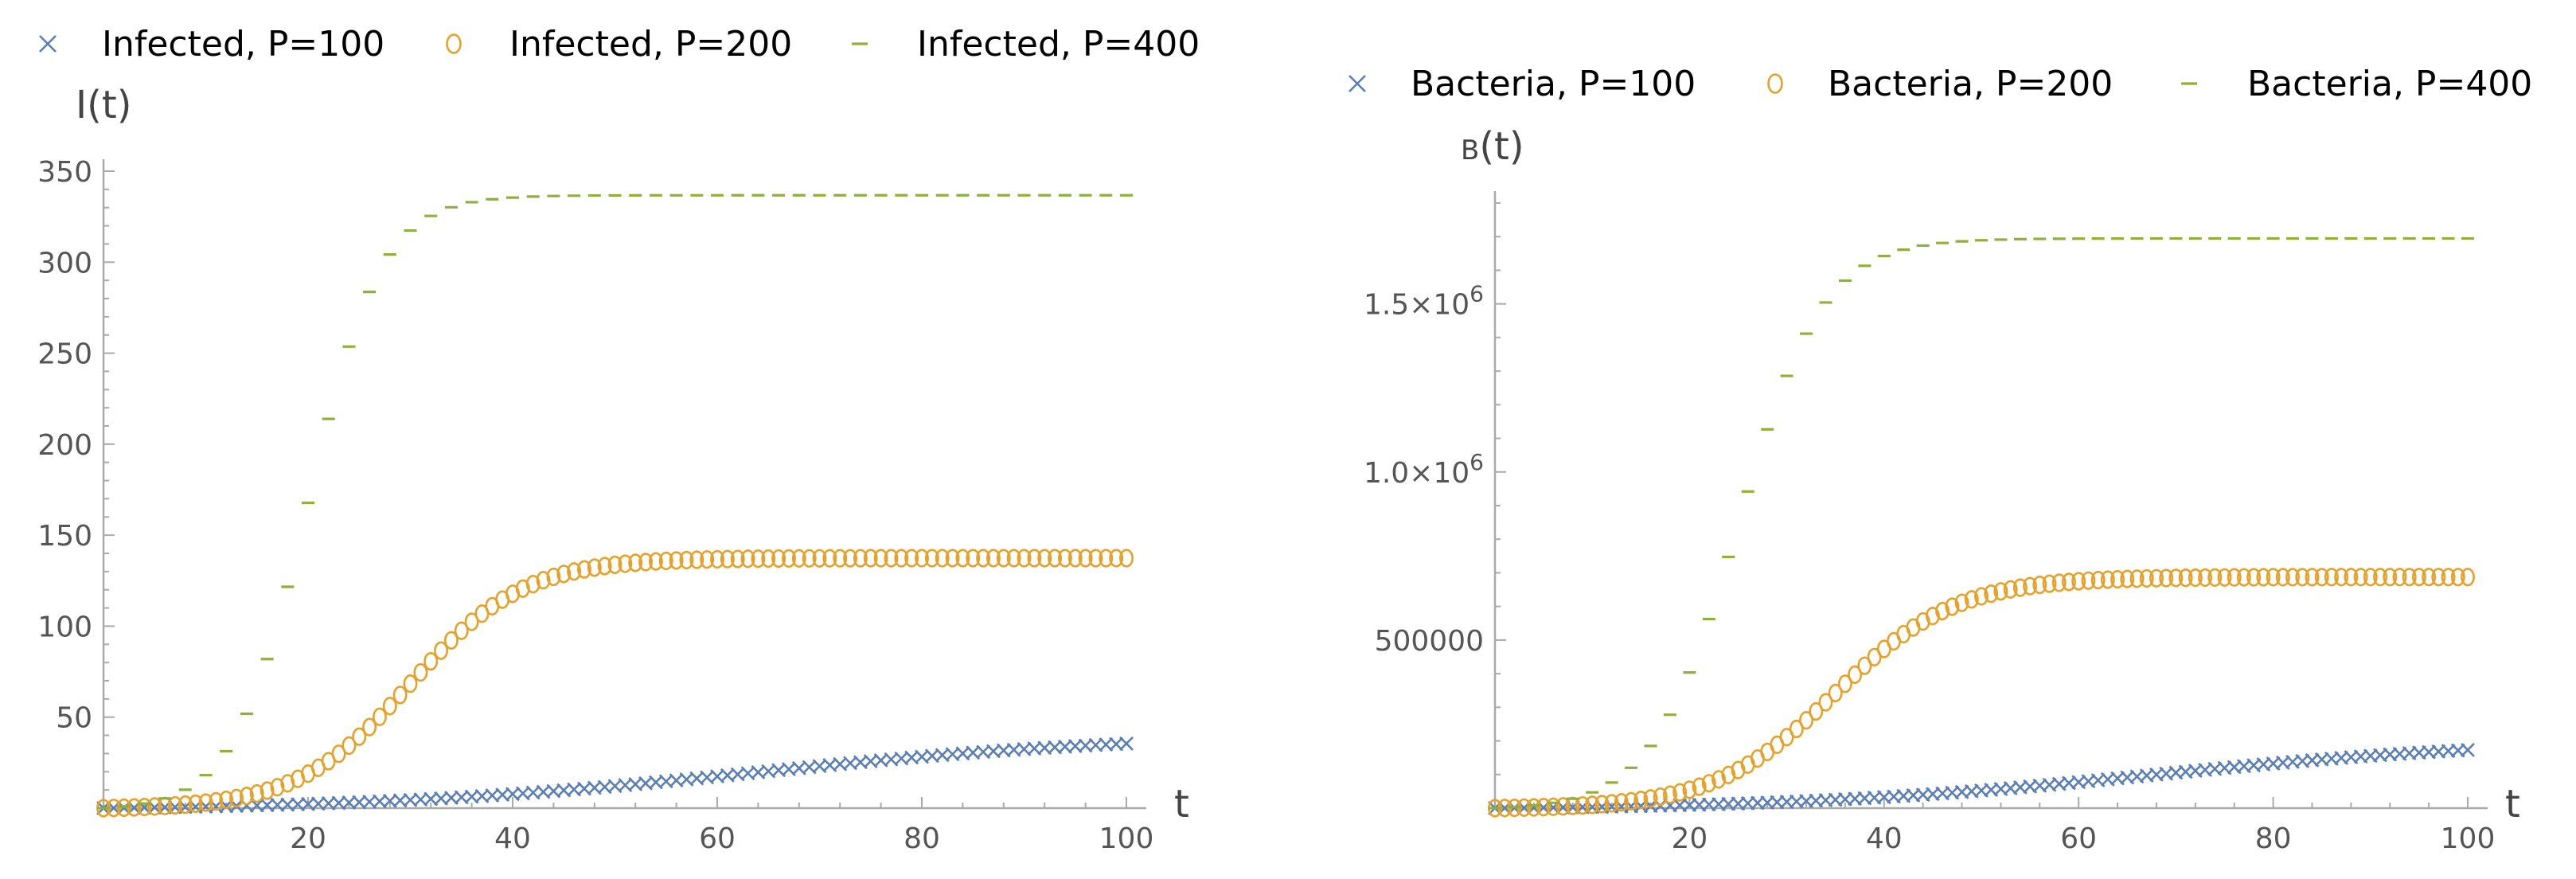  I want to click on x-tick-label: 60, so click(717, 838).